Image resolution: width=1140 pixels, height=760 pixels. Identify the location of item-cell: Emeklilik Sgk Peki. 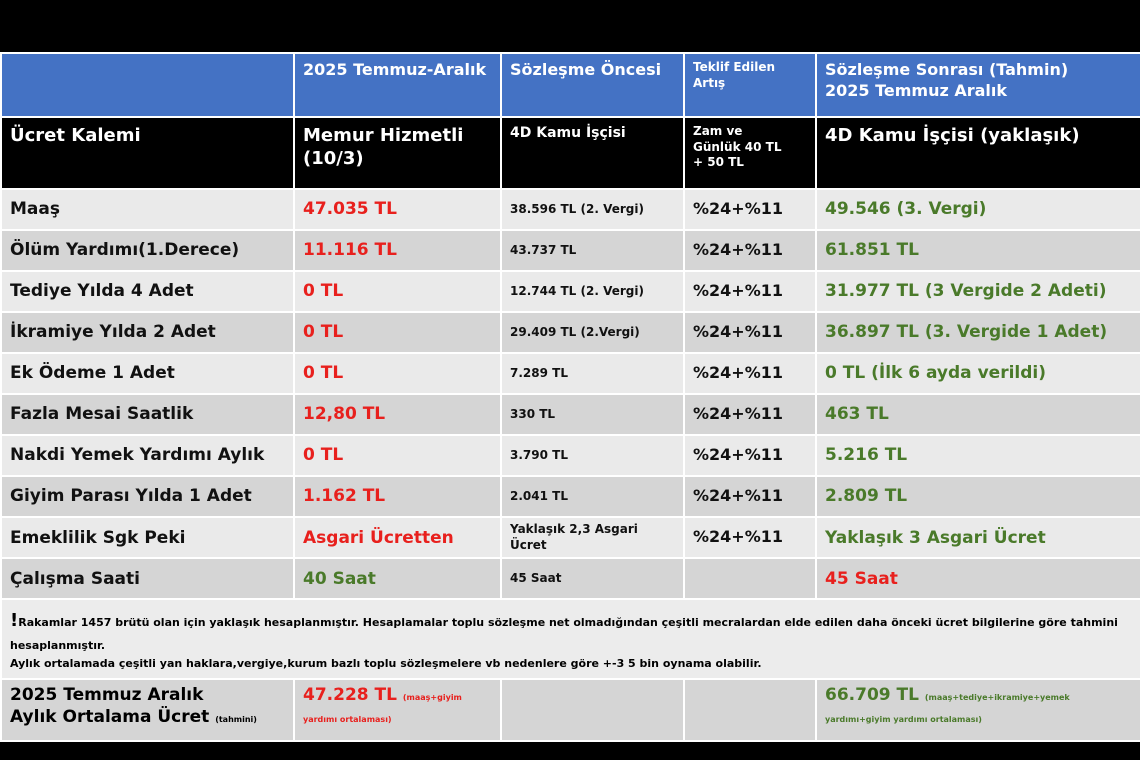
(147, 537).